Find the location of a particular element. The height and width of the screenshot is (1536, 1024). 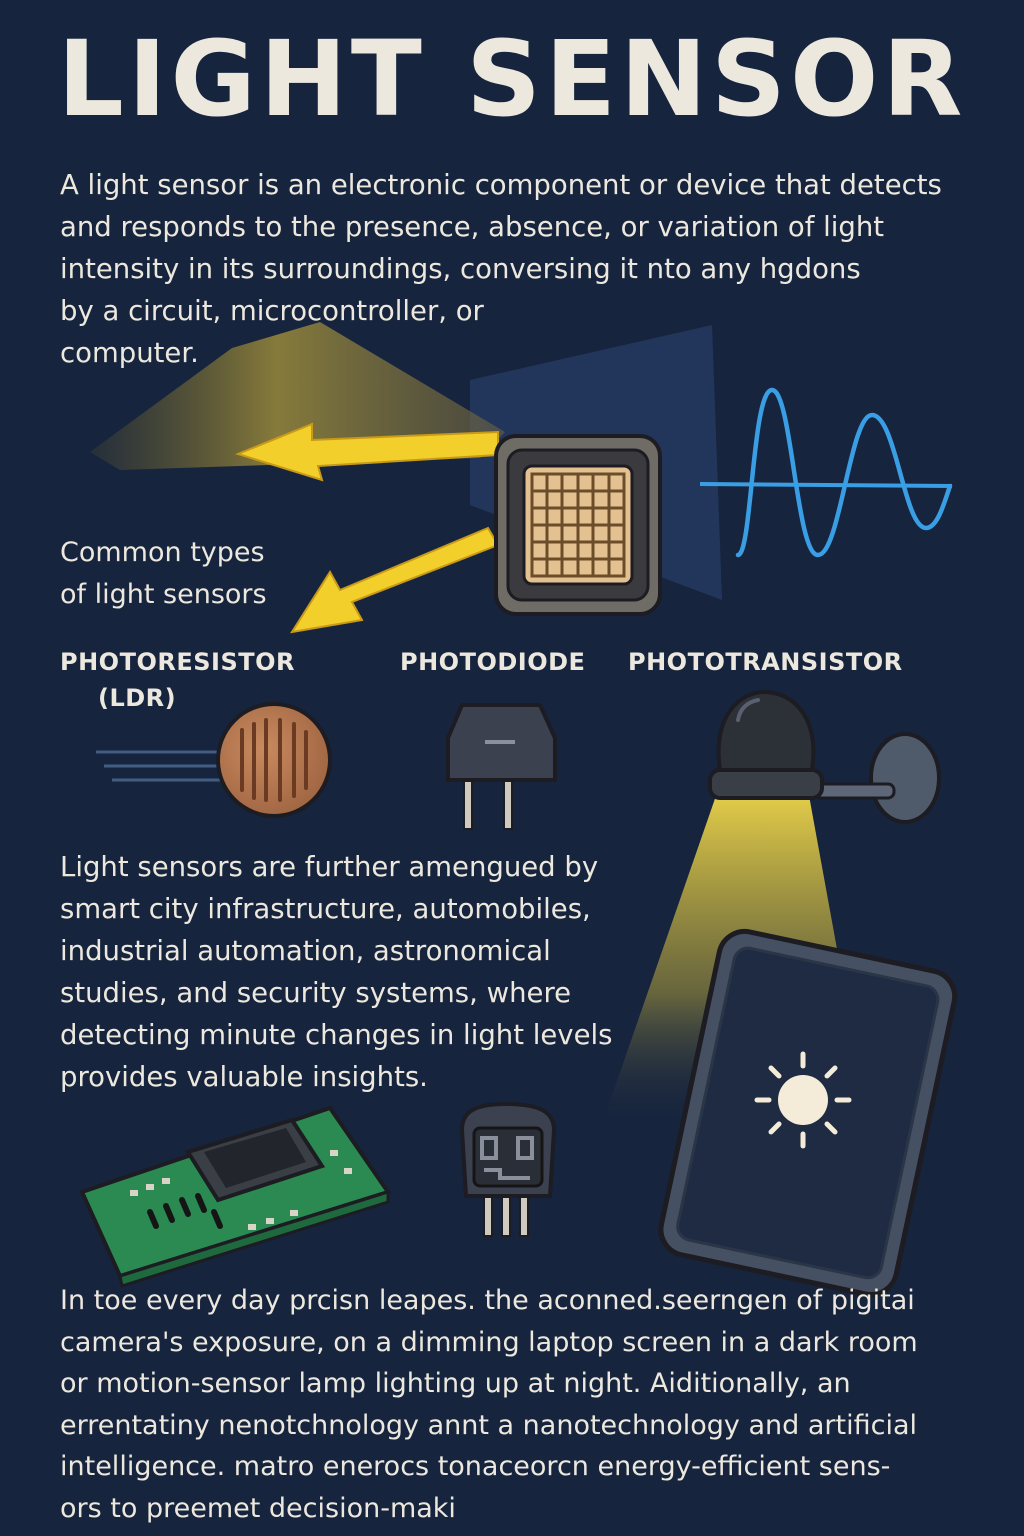

light-sensor-chip-icon is located at coordinates (578, 525).